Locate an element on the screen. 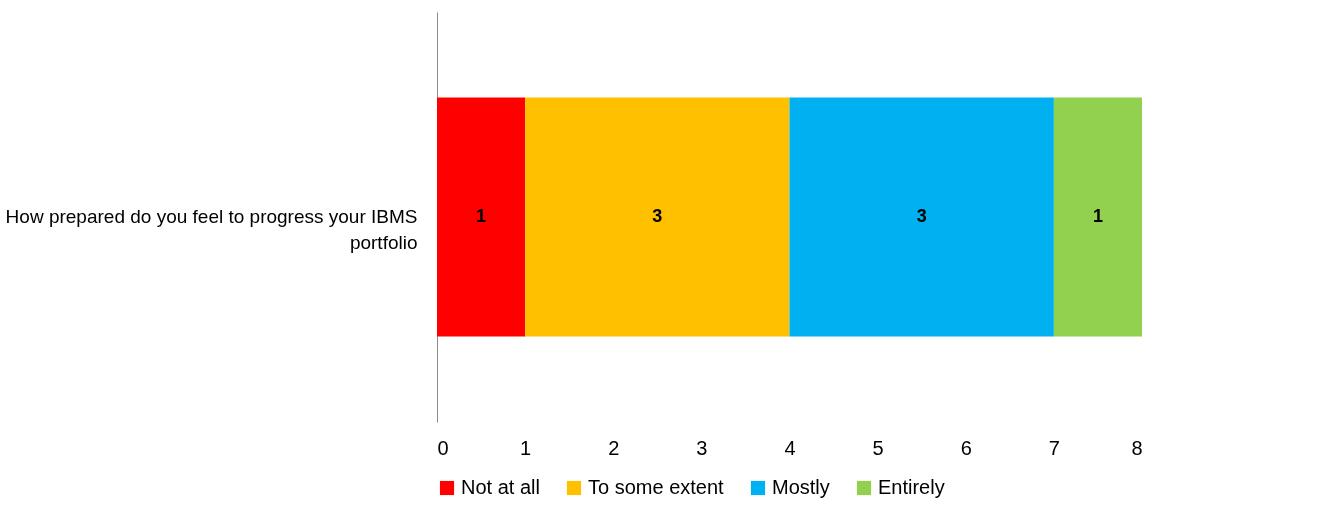 This screenshot has width=1334, height=530. x-tick-label: 1 is located at coordinates (526, 447).